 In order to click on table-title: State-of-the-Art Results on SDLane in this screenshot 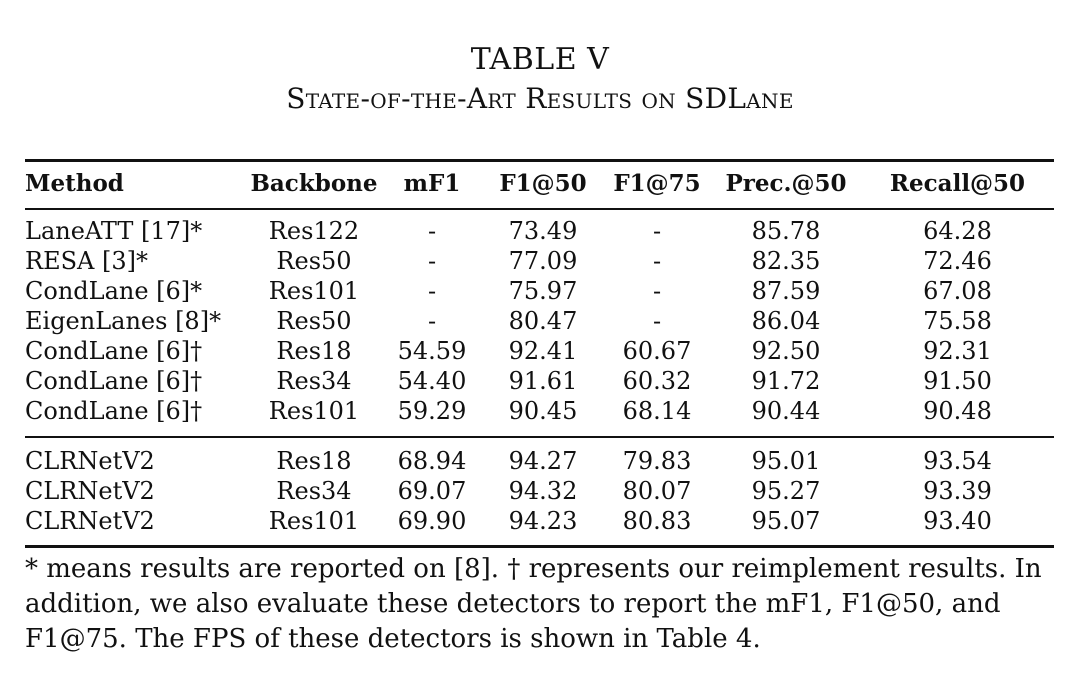, I will do `click(540, 98)`.